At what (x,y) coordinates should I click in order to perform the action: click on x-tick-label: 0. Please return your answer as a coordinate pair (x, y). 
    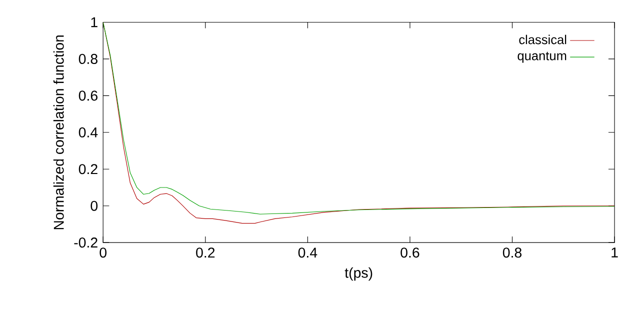
    Looking at the image, I should click on (103, 252).